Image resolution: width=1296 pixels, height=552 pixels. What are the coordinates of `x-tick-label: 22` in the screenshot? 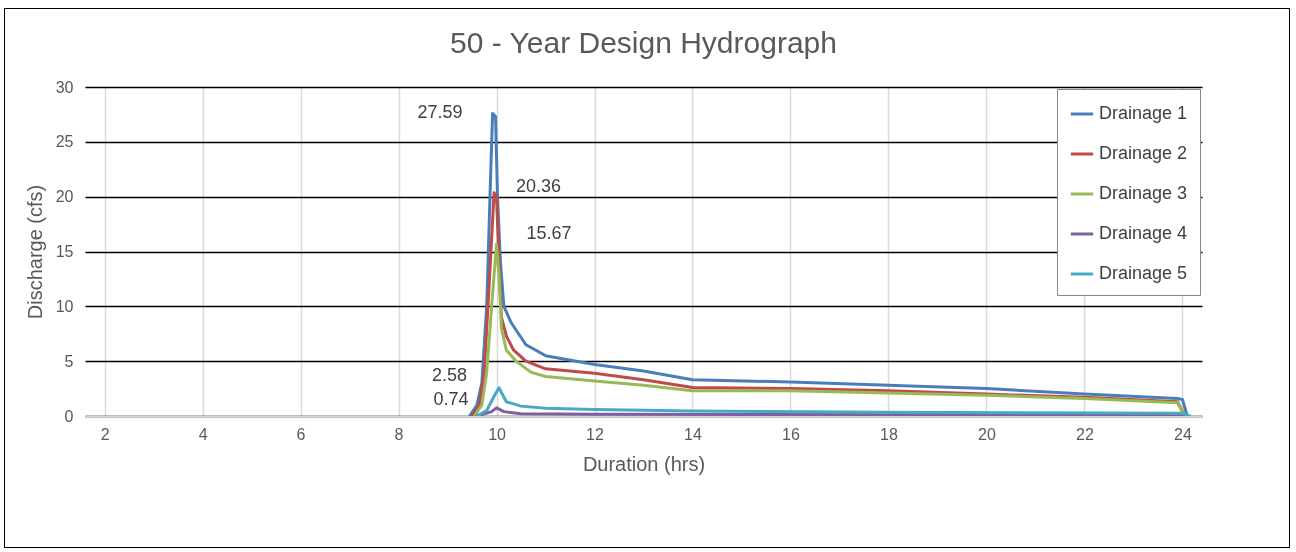 It's located at (1085, 434).